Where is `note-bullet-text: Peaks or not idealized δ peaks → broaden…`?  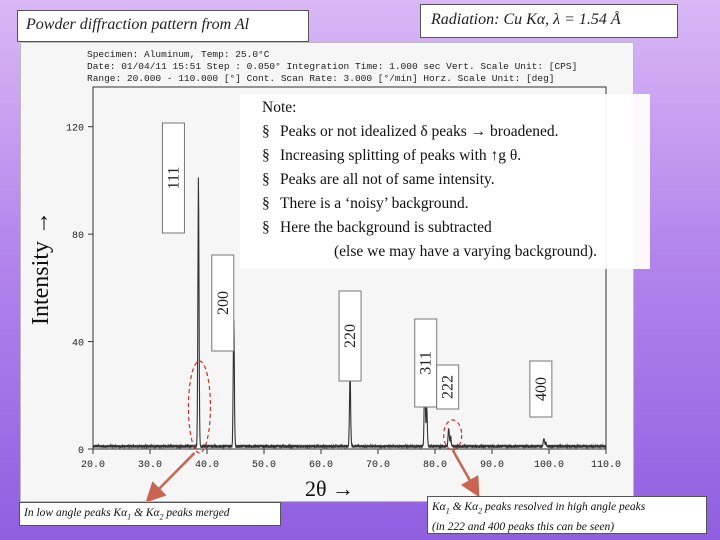 note-bullet-text: Peaks or not idealized δ peaks → broaden… is located at coordinates (419, 131).